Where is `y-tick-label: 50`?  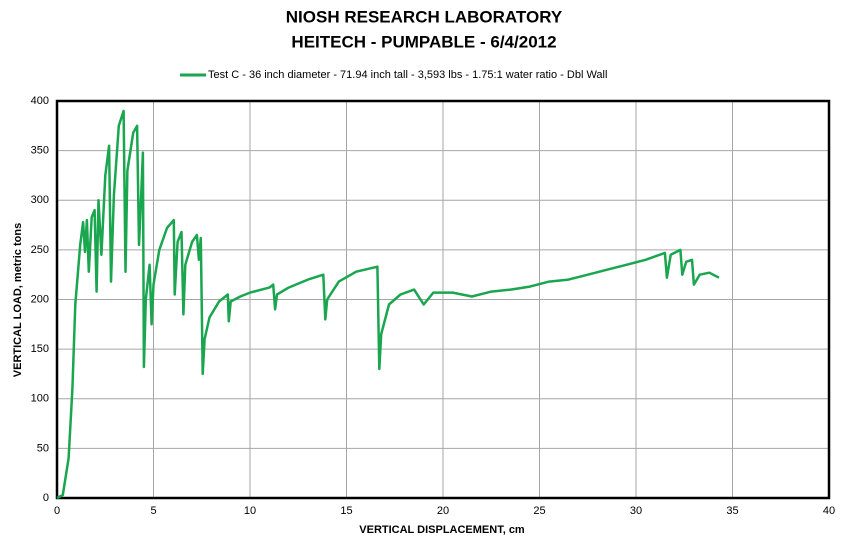
y-tick-label: 50 is located at coordinates (43, 448).